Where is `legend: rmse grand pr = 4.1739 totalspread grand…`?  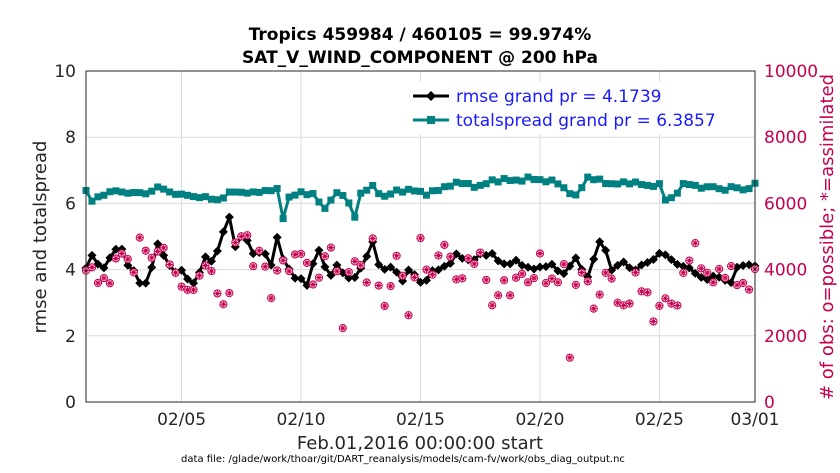
legend: rmse grand pr = 4.1739 totalspread grand… is located at coordinates (579, 108).